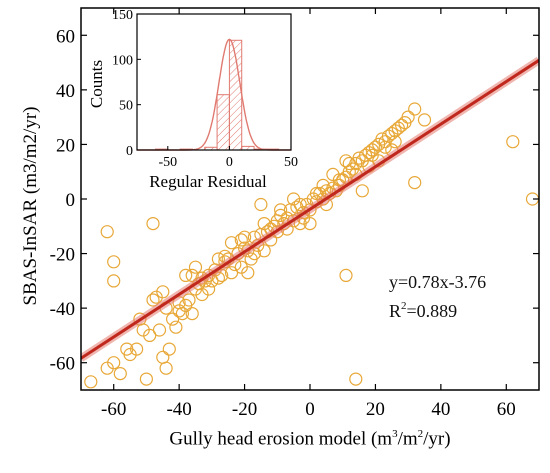  What do you see at coordinates (65, 91) in the screenshot?
I see `y-tick-label: 40` at bounding box center [65, 91].